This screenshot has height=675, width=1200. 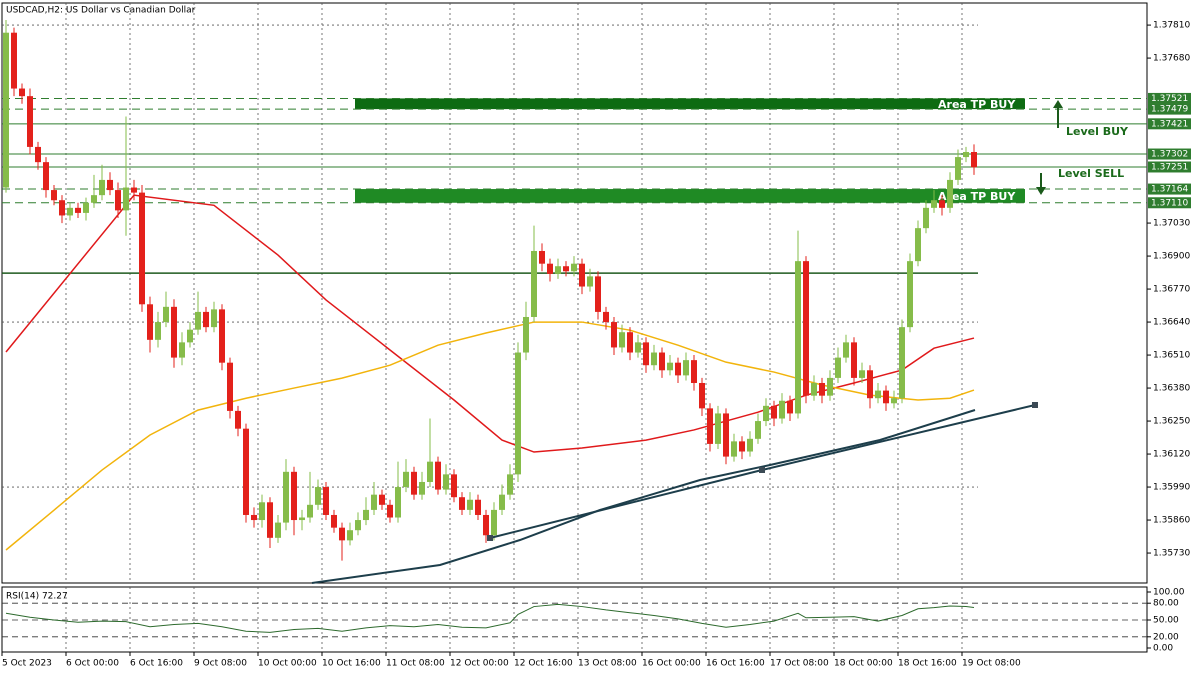 I want to click on x-tick-label: 11 Oct 08:00, so click(x=415, y=664).